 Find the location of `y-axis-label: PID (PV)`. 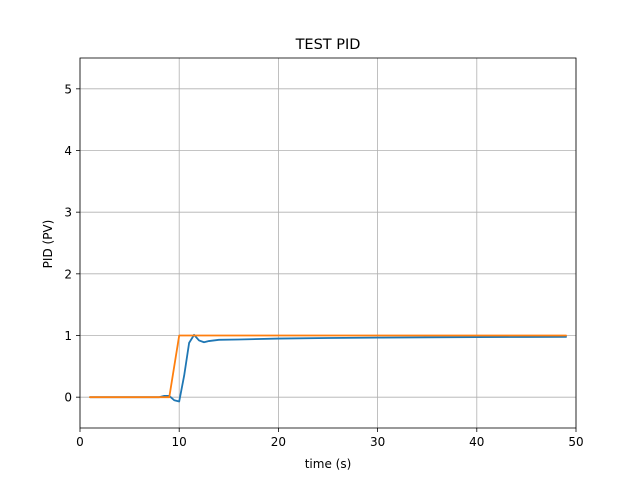

y-axis-label: PID (PV) is located at coordinates (48, 244).